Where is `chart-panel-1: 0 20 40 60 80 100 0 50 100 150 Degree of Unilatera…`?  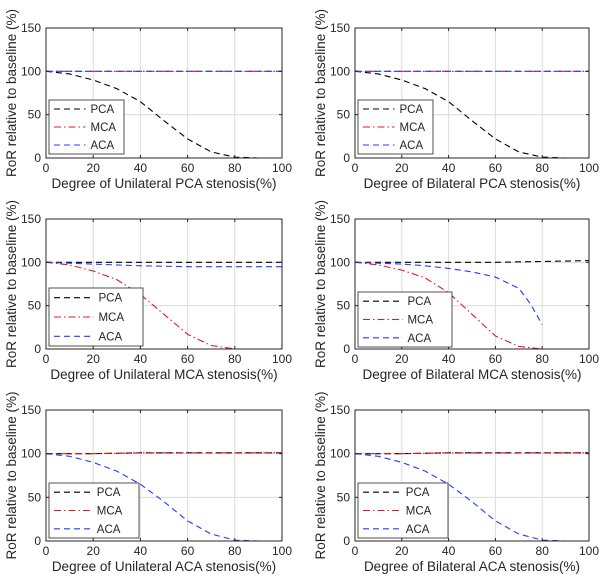
chart-panel-1: 0 20 40 60 80 100 0 50 100 150 Degree of Unilatera… is located at coordinates (148, 100).